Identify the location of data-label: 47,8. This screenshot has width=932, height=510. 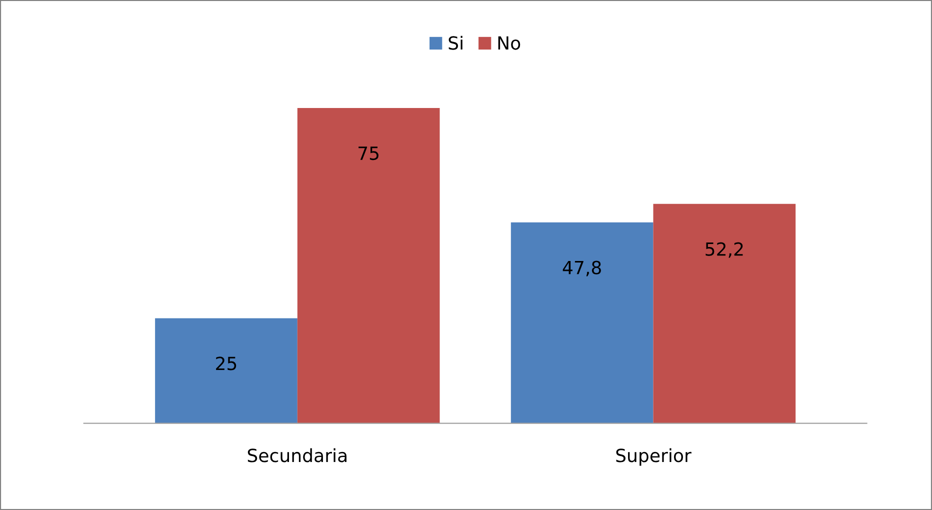
(581, 268).